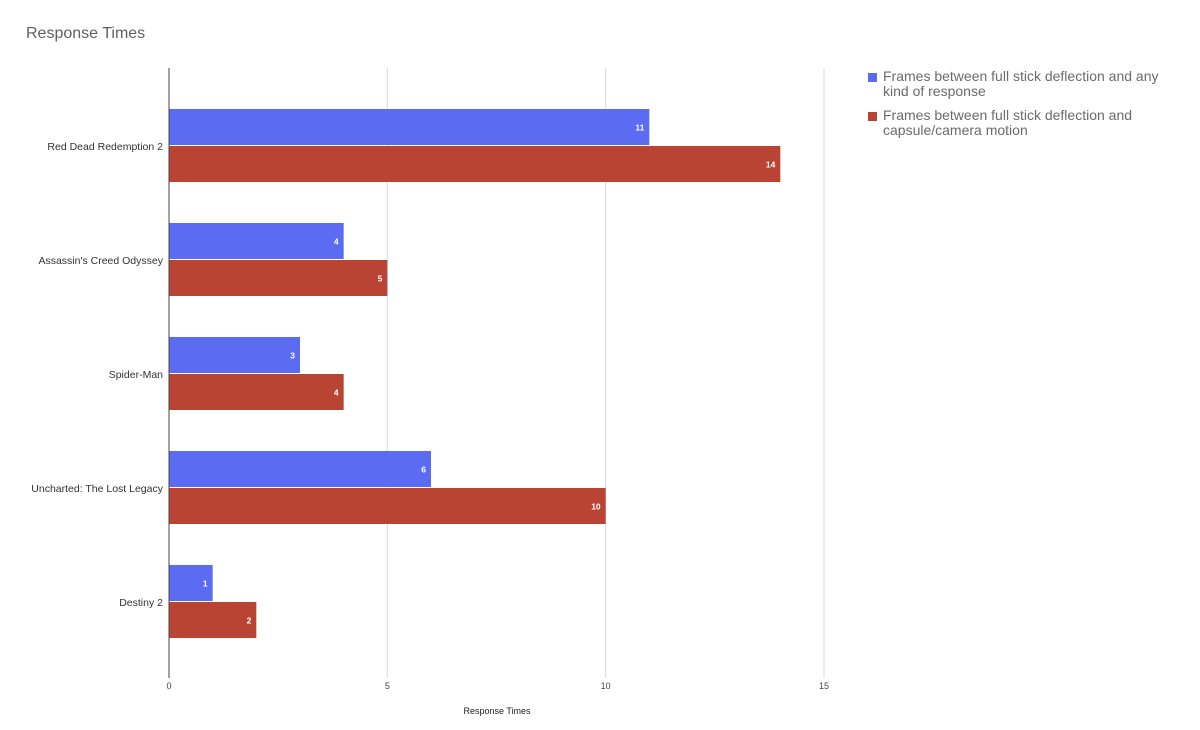 The image size is (1200, 730). I want to click on y-category-label: Destiny 2, so click(141, 603).